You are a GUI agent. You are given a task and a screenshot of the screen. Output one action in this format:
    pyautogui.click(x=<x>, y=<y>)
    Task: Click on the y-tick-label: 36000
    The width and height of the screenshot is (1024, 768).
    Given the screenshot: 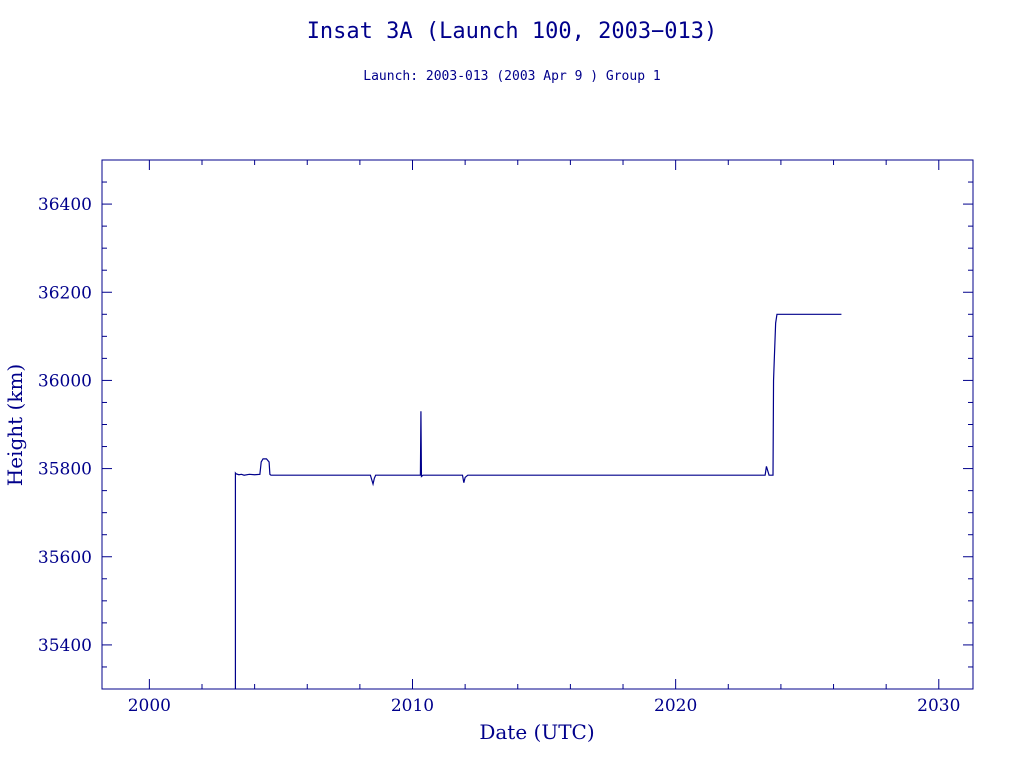 What is the action you would take?
    pyautogui.click(x=65, y=381)
    